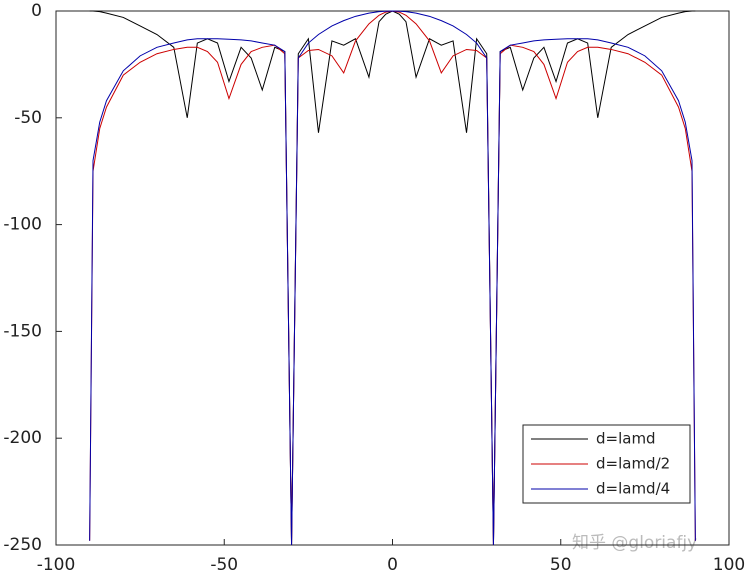 The width and height of the screenshot is (749, 577). I want to click on x-tick-label: 50, so click(561, 565).